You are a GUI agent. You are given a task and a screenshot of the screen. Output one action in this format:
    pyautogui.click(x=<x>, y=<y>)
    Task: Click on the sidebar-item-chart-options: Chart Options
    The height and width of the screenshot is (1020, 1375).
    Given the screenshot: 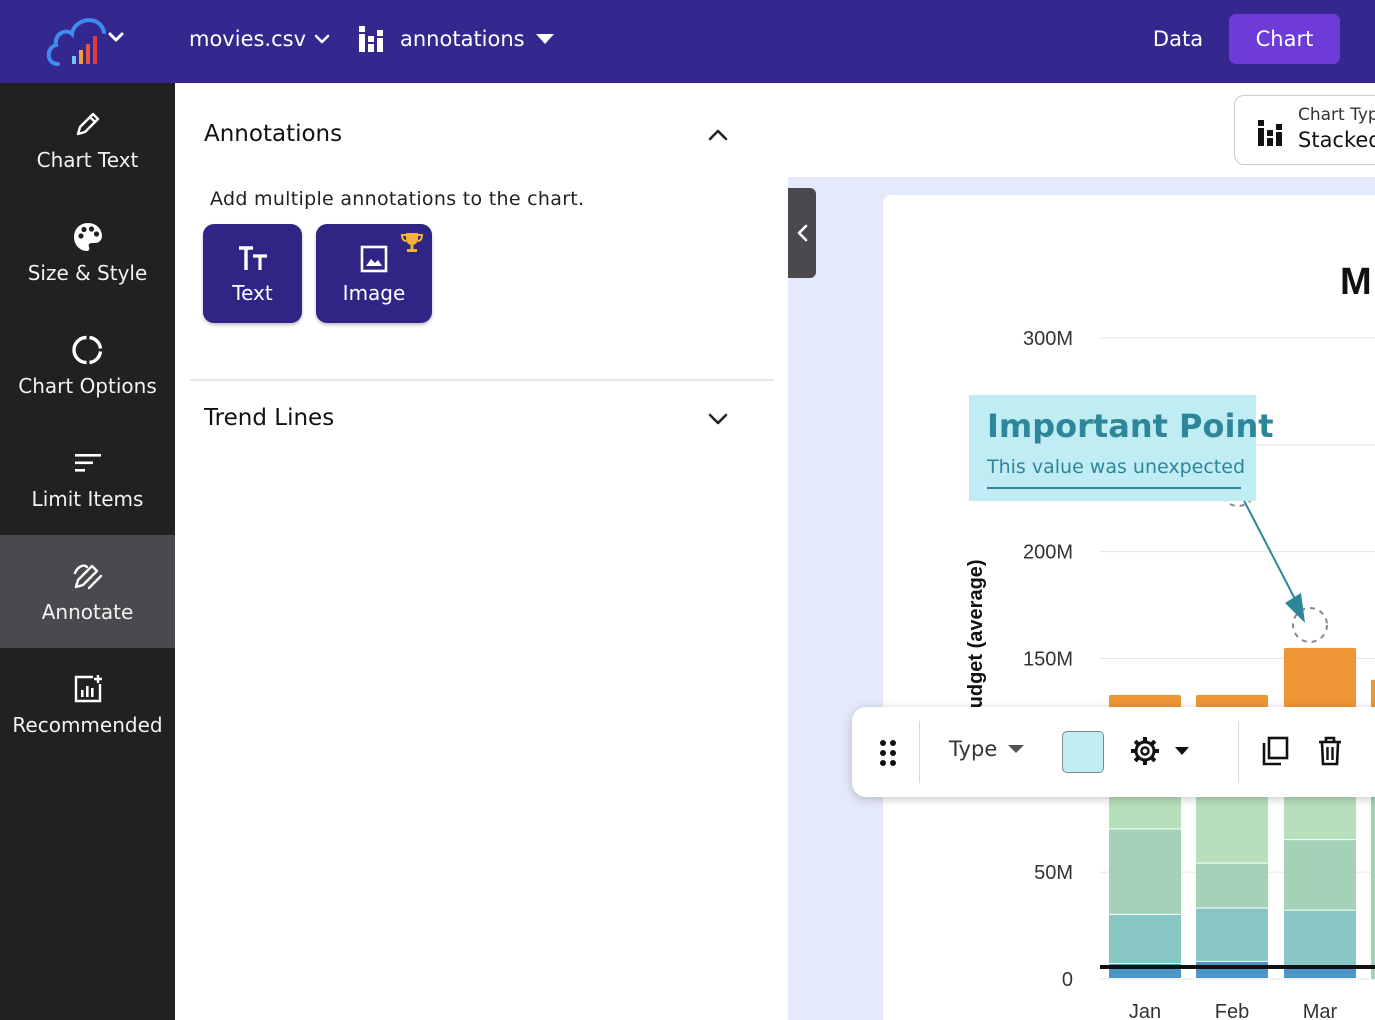 What is the action you would take?
    pyautogui.click(x=87, y=365)
    